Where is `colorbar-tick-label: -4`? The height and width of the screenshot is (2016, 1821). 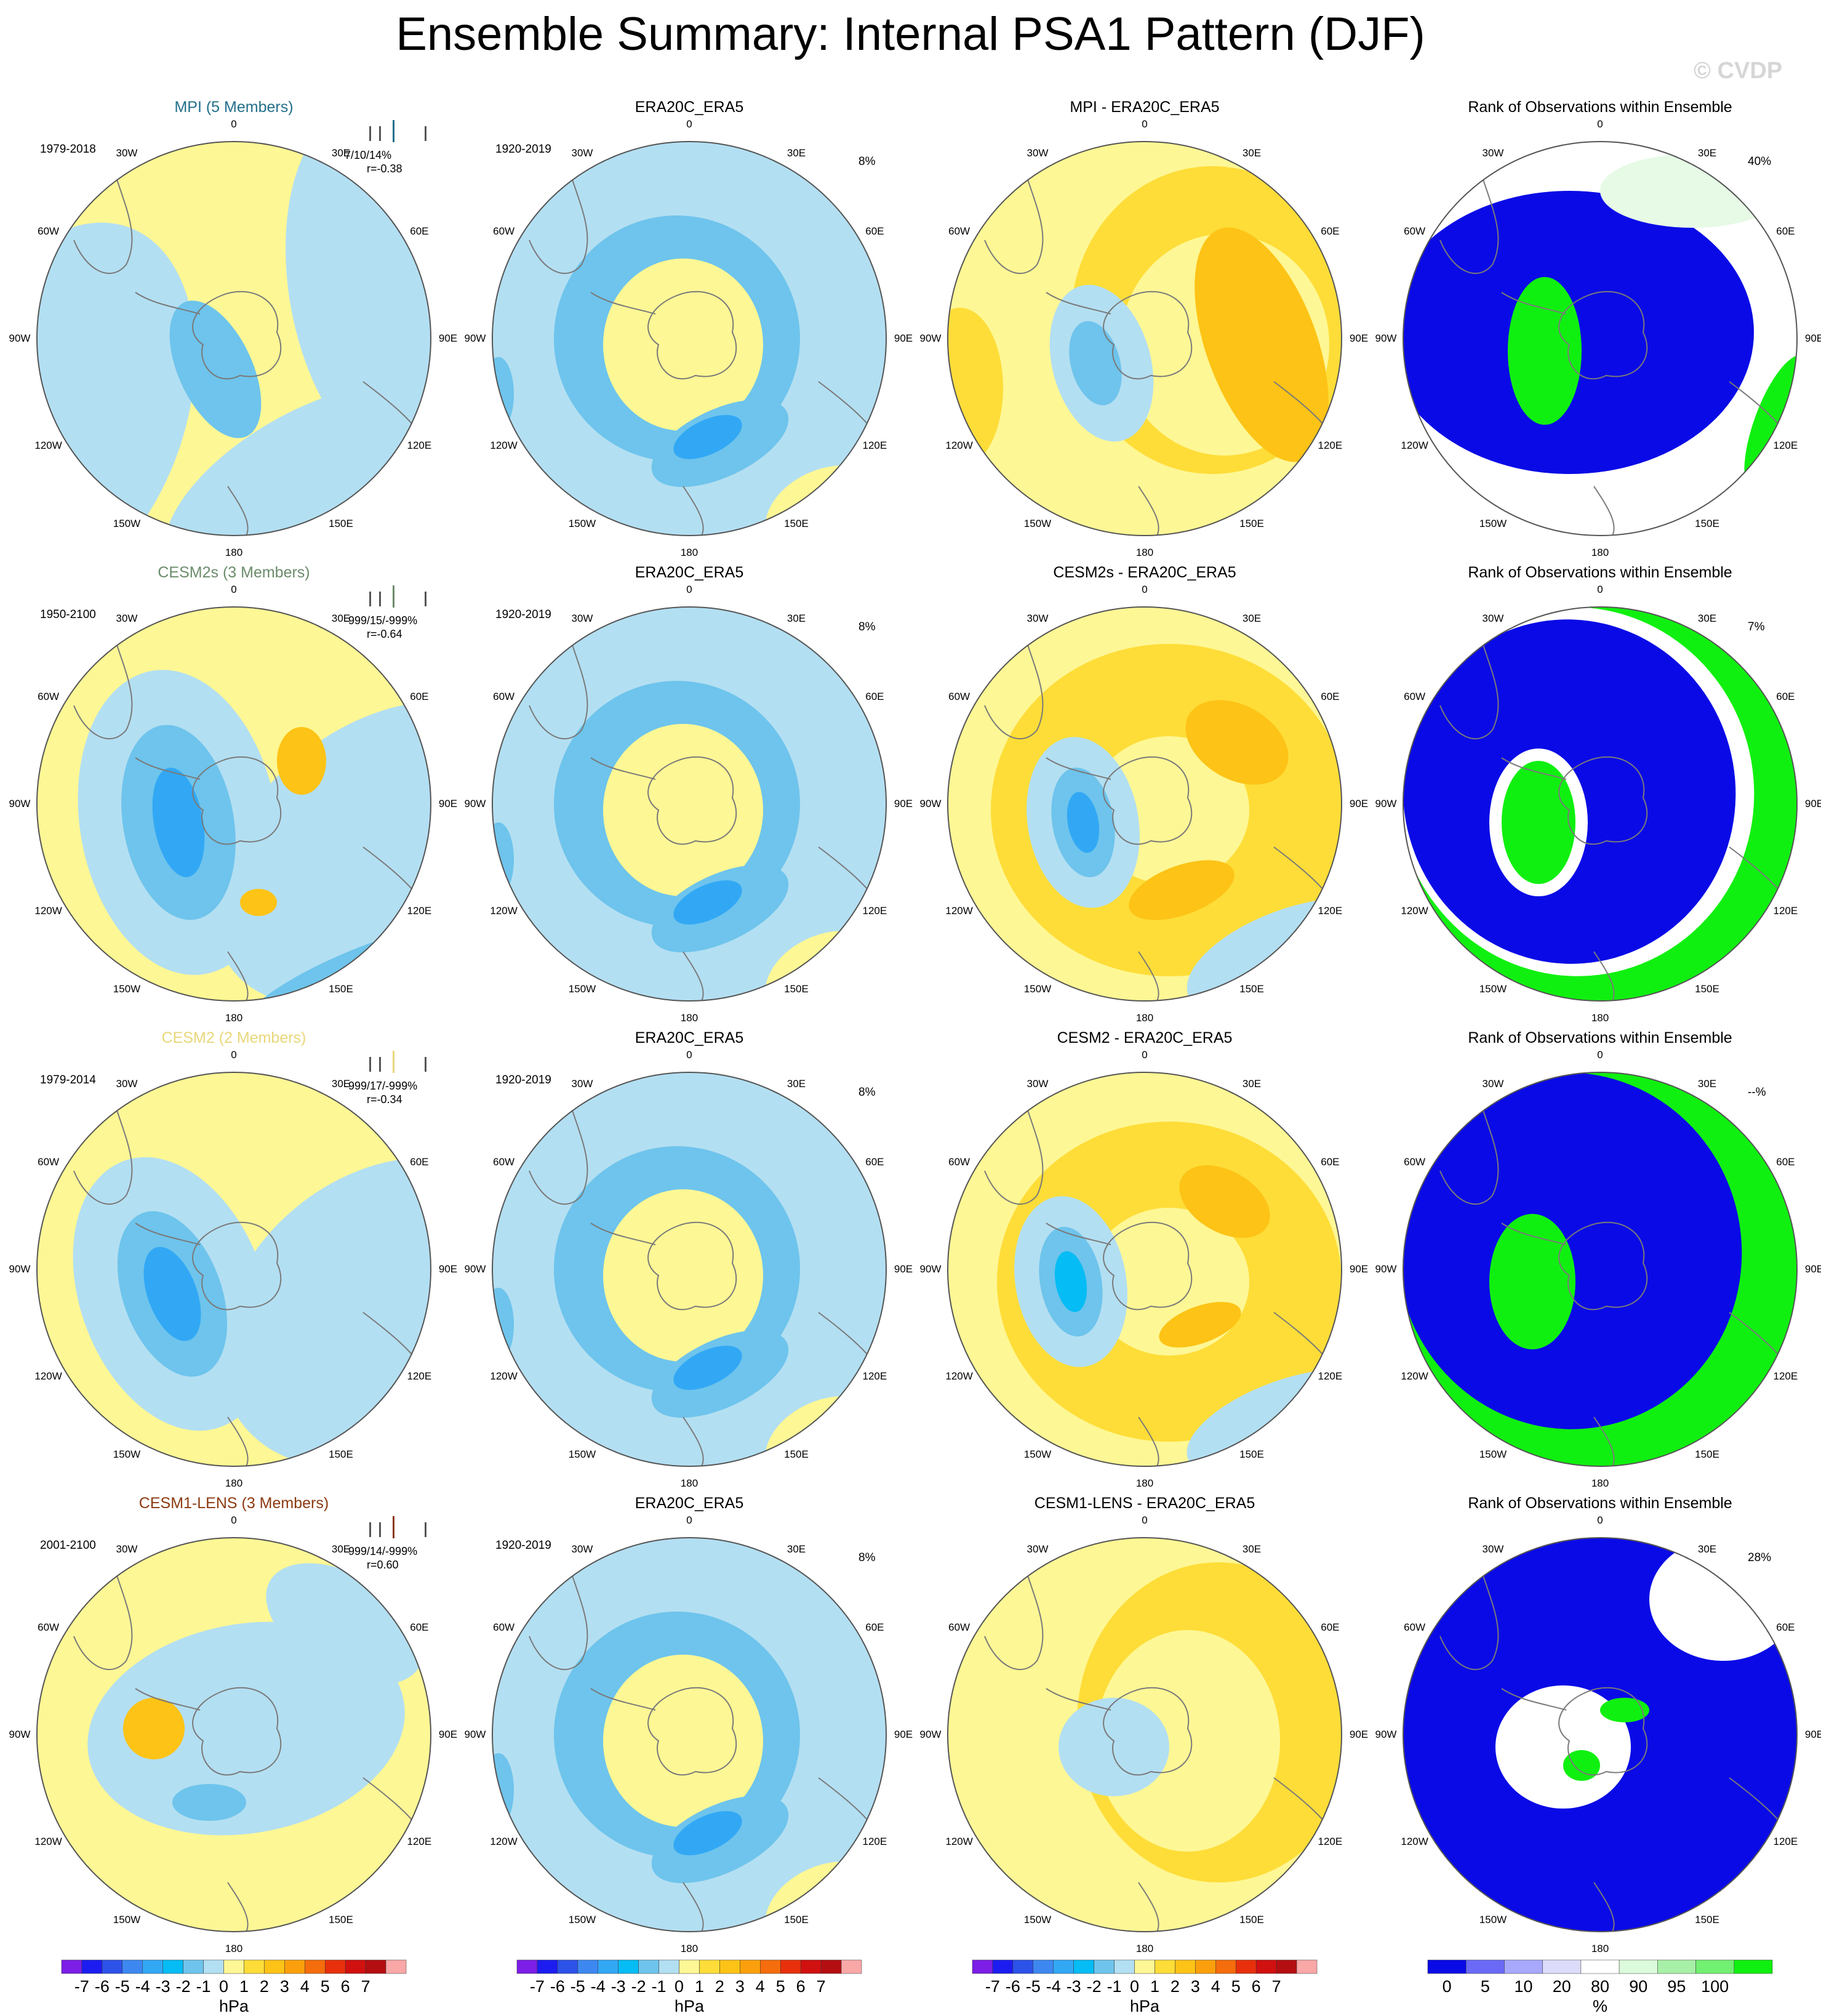
colorbar-tick-label: -4 is located at coordinates (1054, 1986).